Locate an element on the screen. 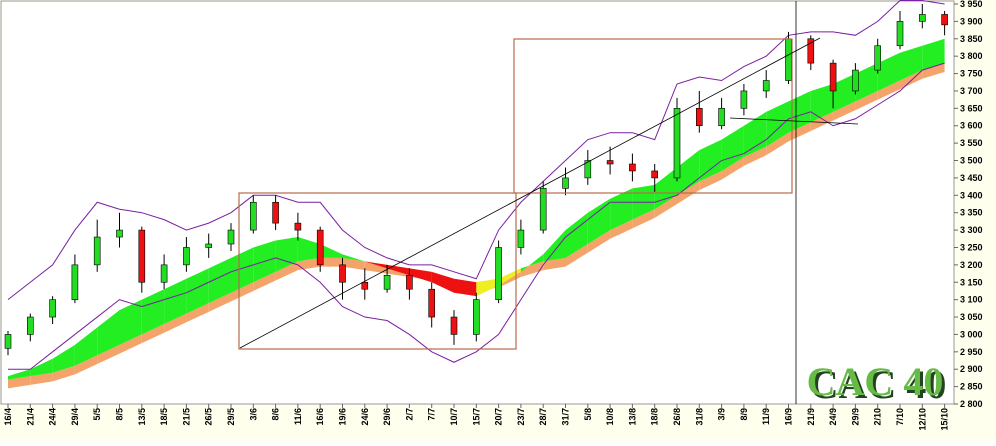 This screenshot has width=996, height=446. x-tick-label: 21/9 is located at coordinates (811, 417).